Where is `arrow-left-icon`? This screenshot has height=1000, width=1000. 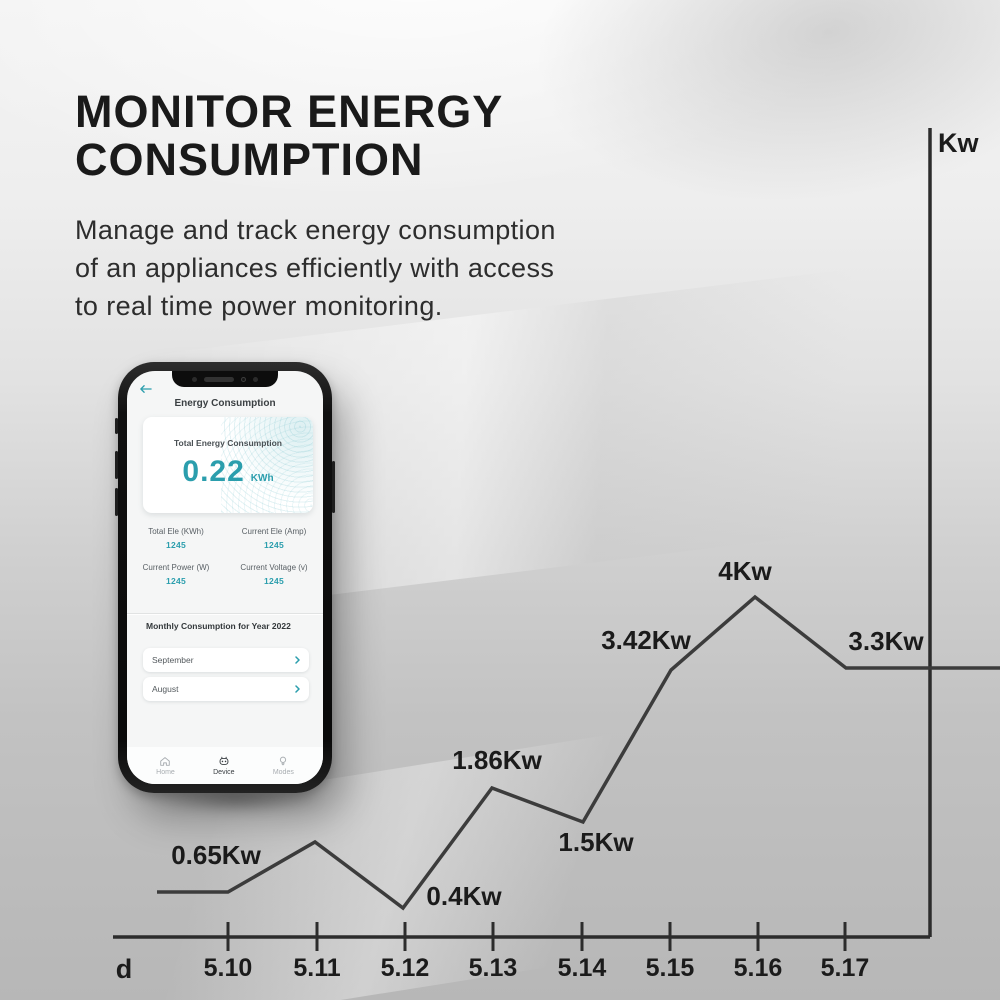 arrow-left-icon is located at coordinates (146, 389).